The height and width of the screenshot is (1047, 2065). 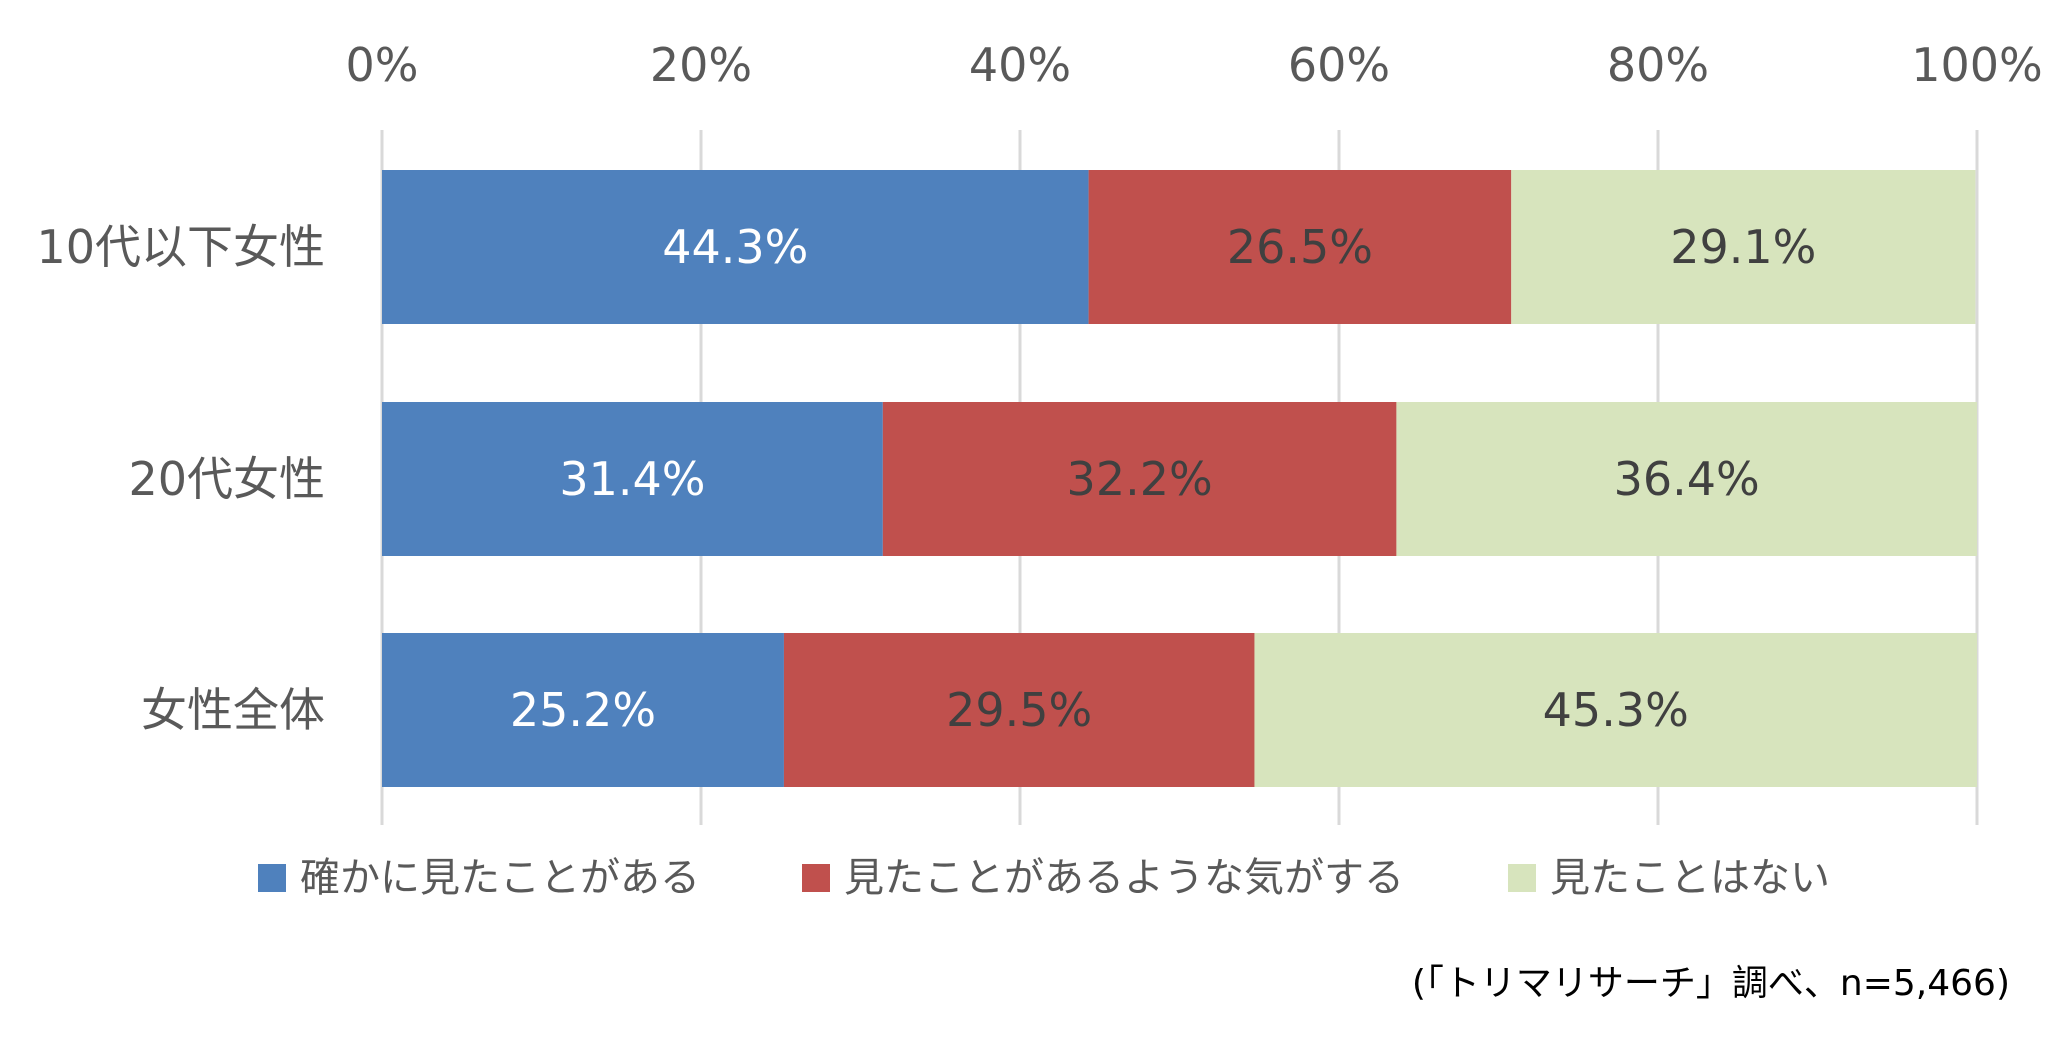 I want to click on data-label: 29.1%, so click(x=1743, y=247).